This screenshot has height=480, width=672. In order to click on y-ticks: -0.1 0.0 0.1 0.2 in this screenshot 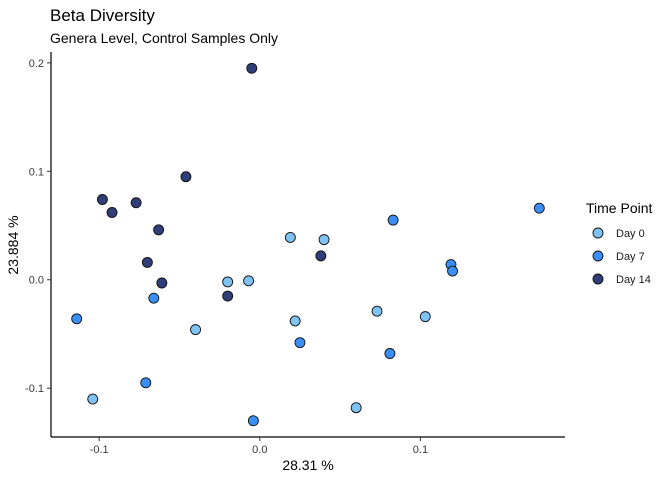, I will do `click(38, 226)`.